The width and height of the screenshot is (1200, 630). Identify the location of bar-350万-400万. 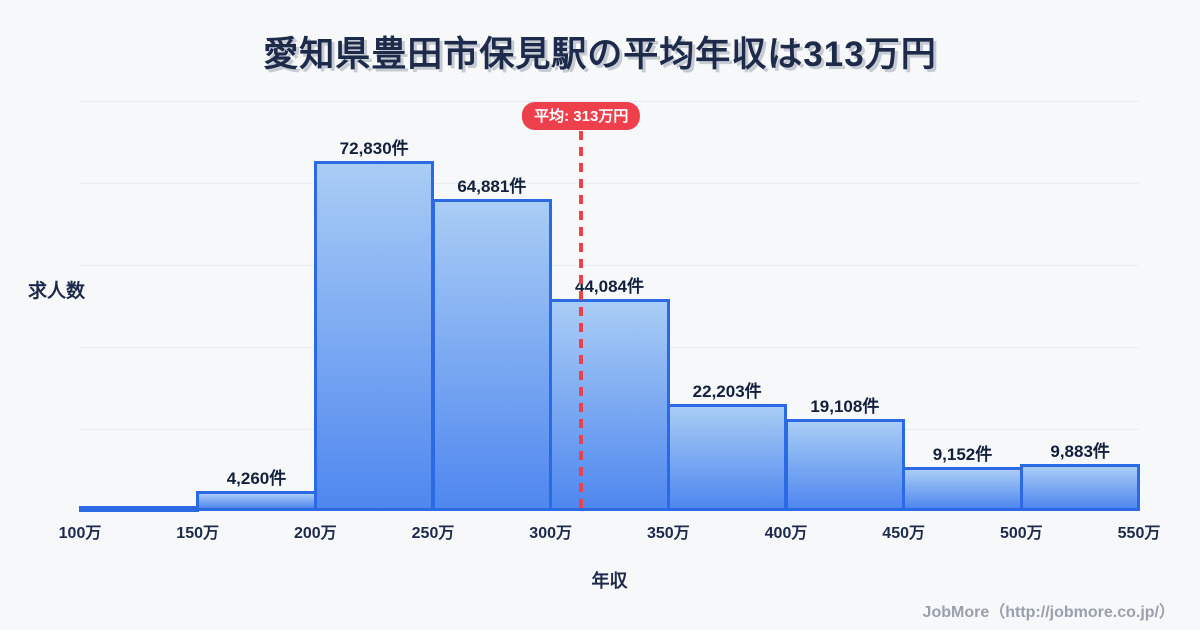
(727, 457).